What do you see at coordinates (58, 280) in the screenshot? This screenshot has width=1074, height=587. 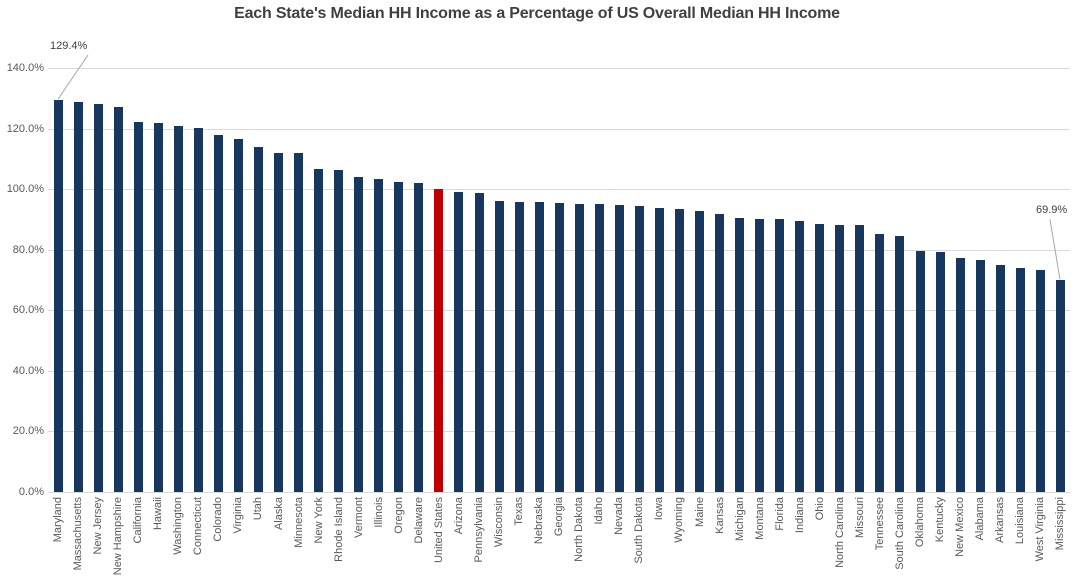 I see `bar-slot-maryland` at bounding box center [58, 280].